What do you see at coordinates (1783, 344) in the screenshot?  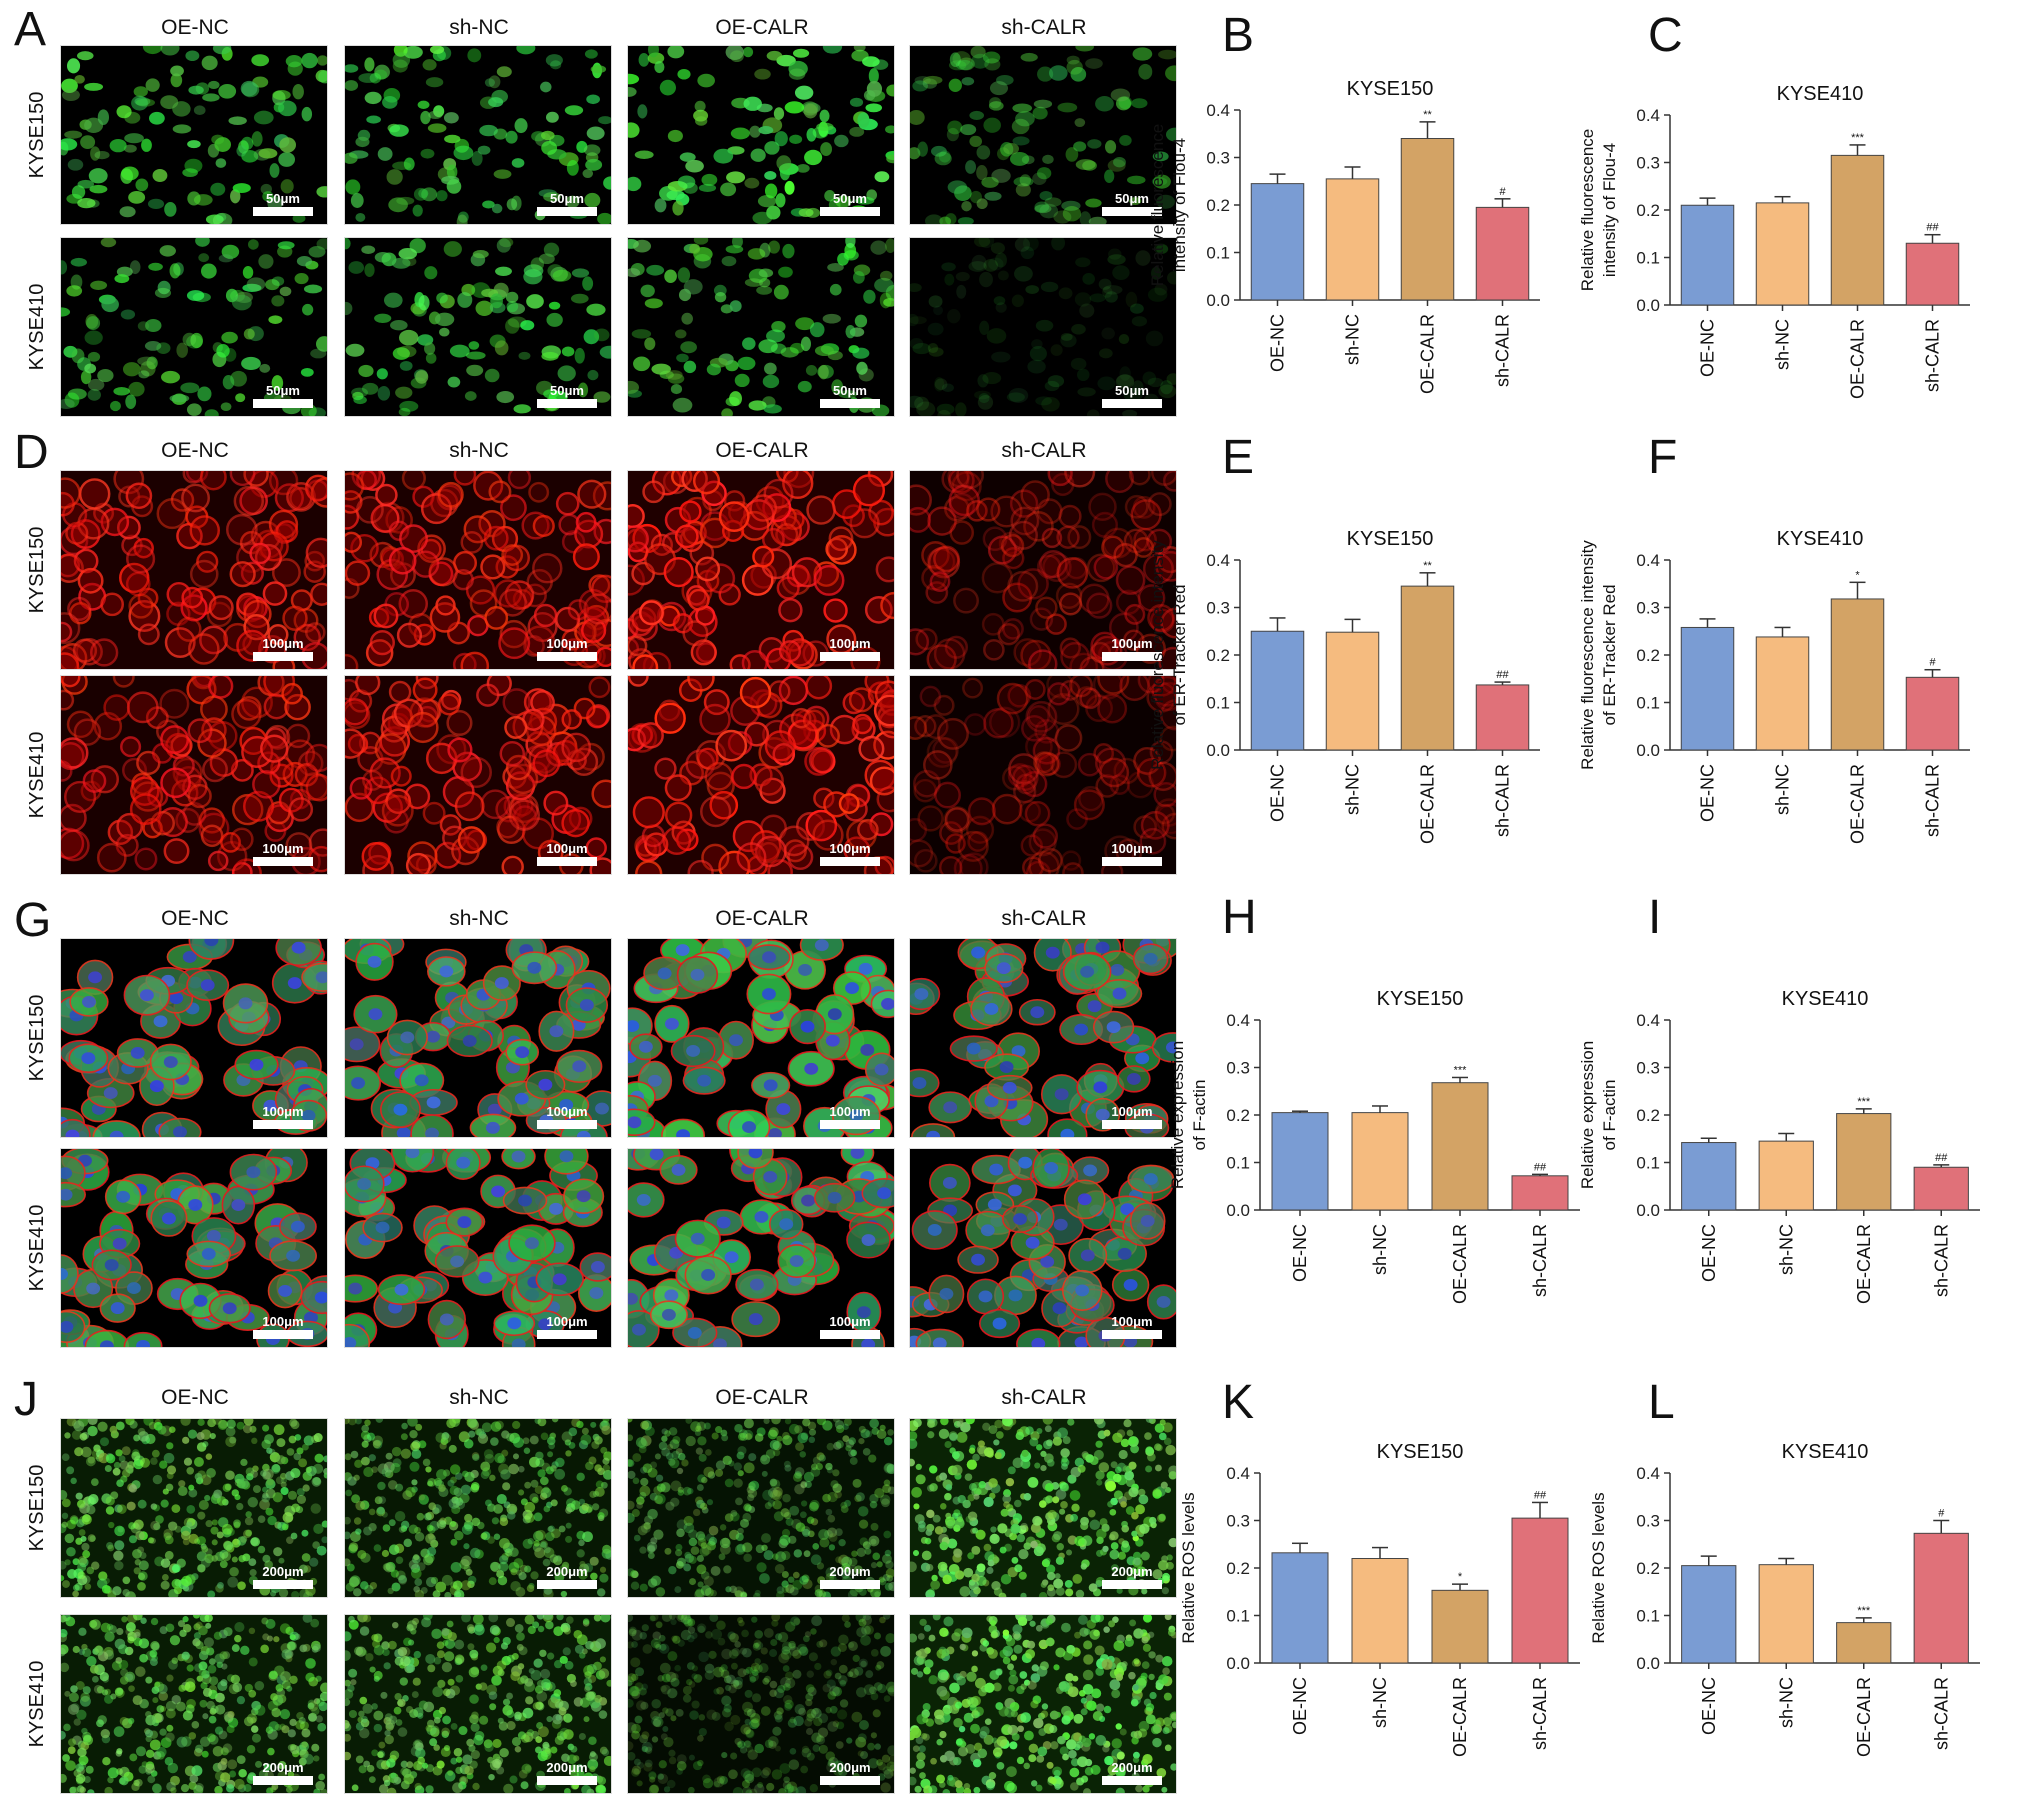 I see `x-tick-label: sh-NC` at bounding box center [1783, 344].